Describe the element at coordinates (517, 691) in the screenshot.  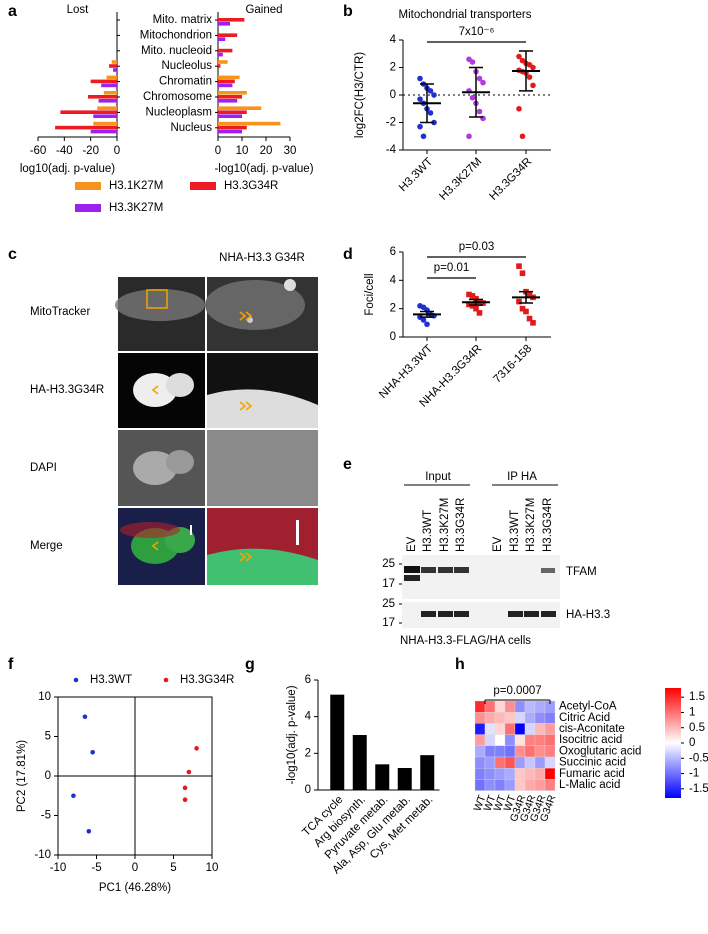
I see `annotation: p=0.0007` at that location.